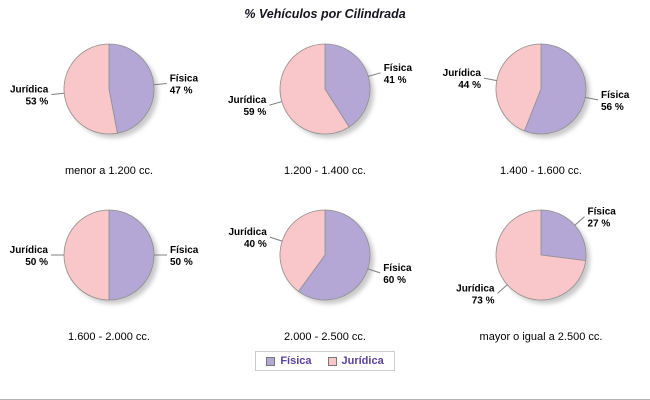 This screenshot has height=400, width=650. What do you see at coordinates (362, 361) in the screenshot?
I see `legend-label: Jurídica` at bounding box center [362, 361].